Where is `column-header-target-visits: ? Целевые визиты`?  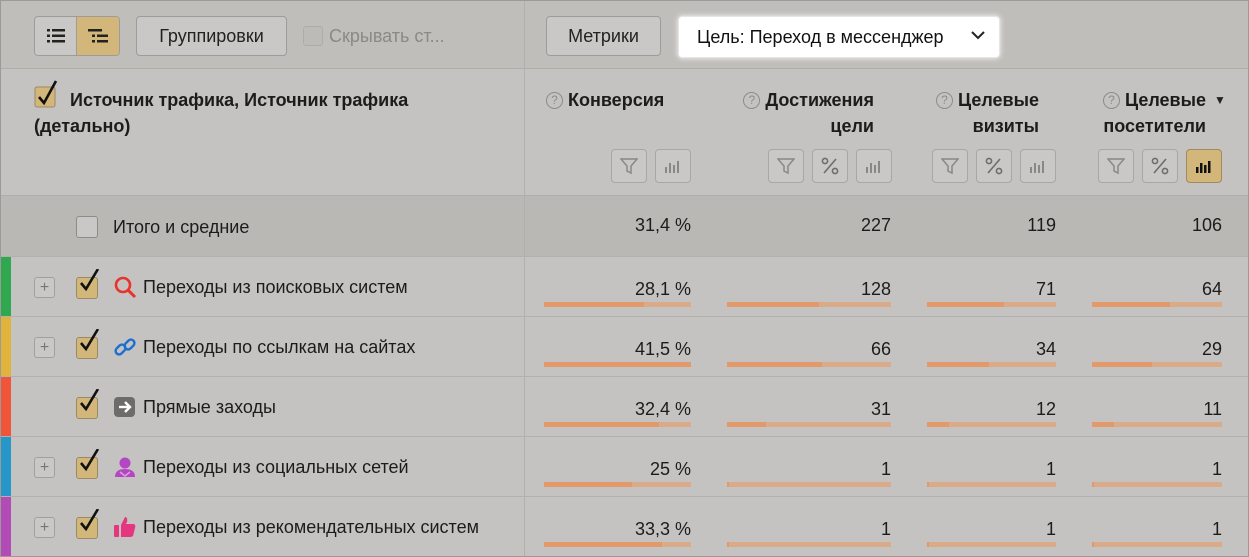
column-header-target-visits: ? Целевые визиты is located at coordinates (976, 113).